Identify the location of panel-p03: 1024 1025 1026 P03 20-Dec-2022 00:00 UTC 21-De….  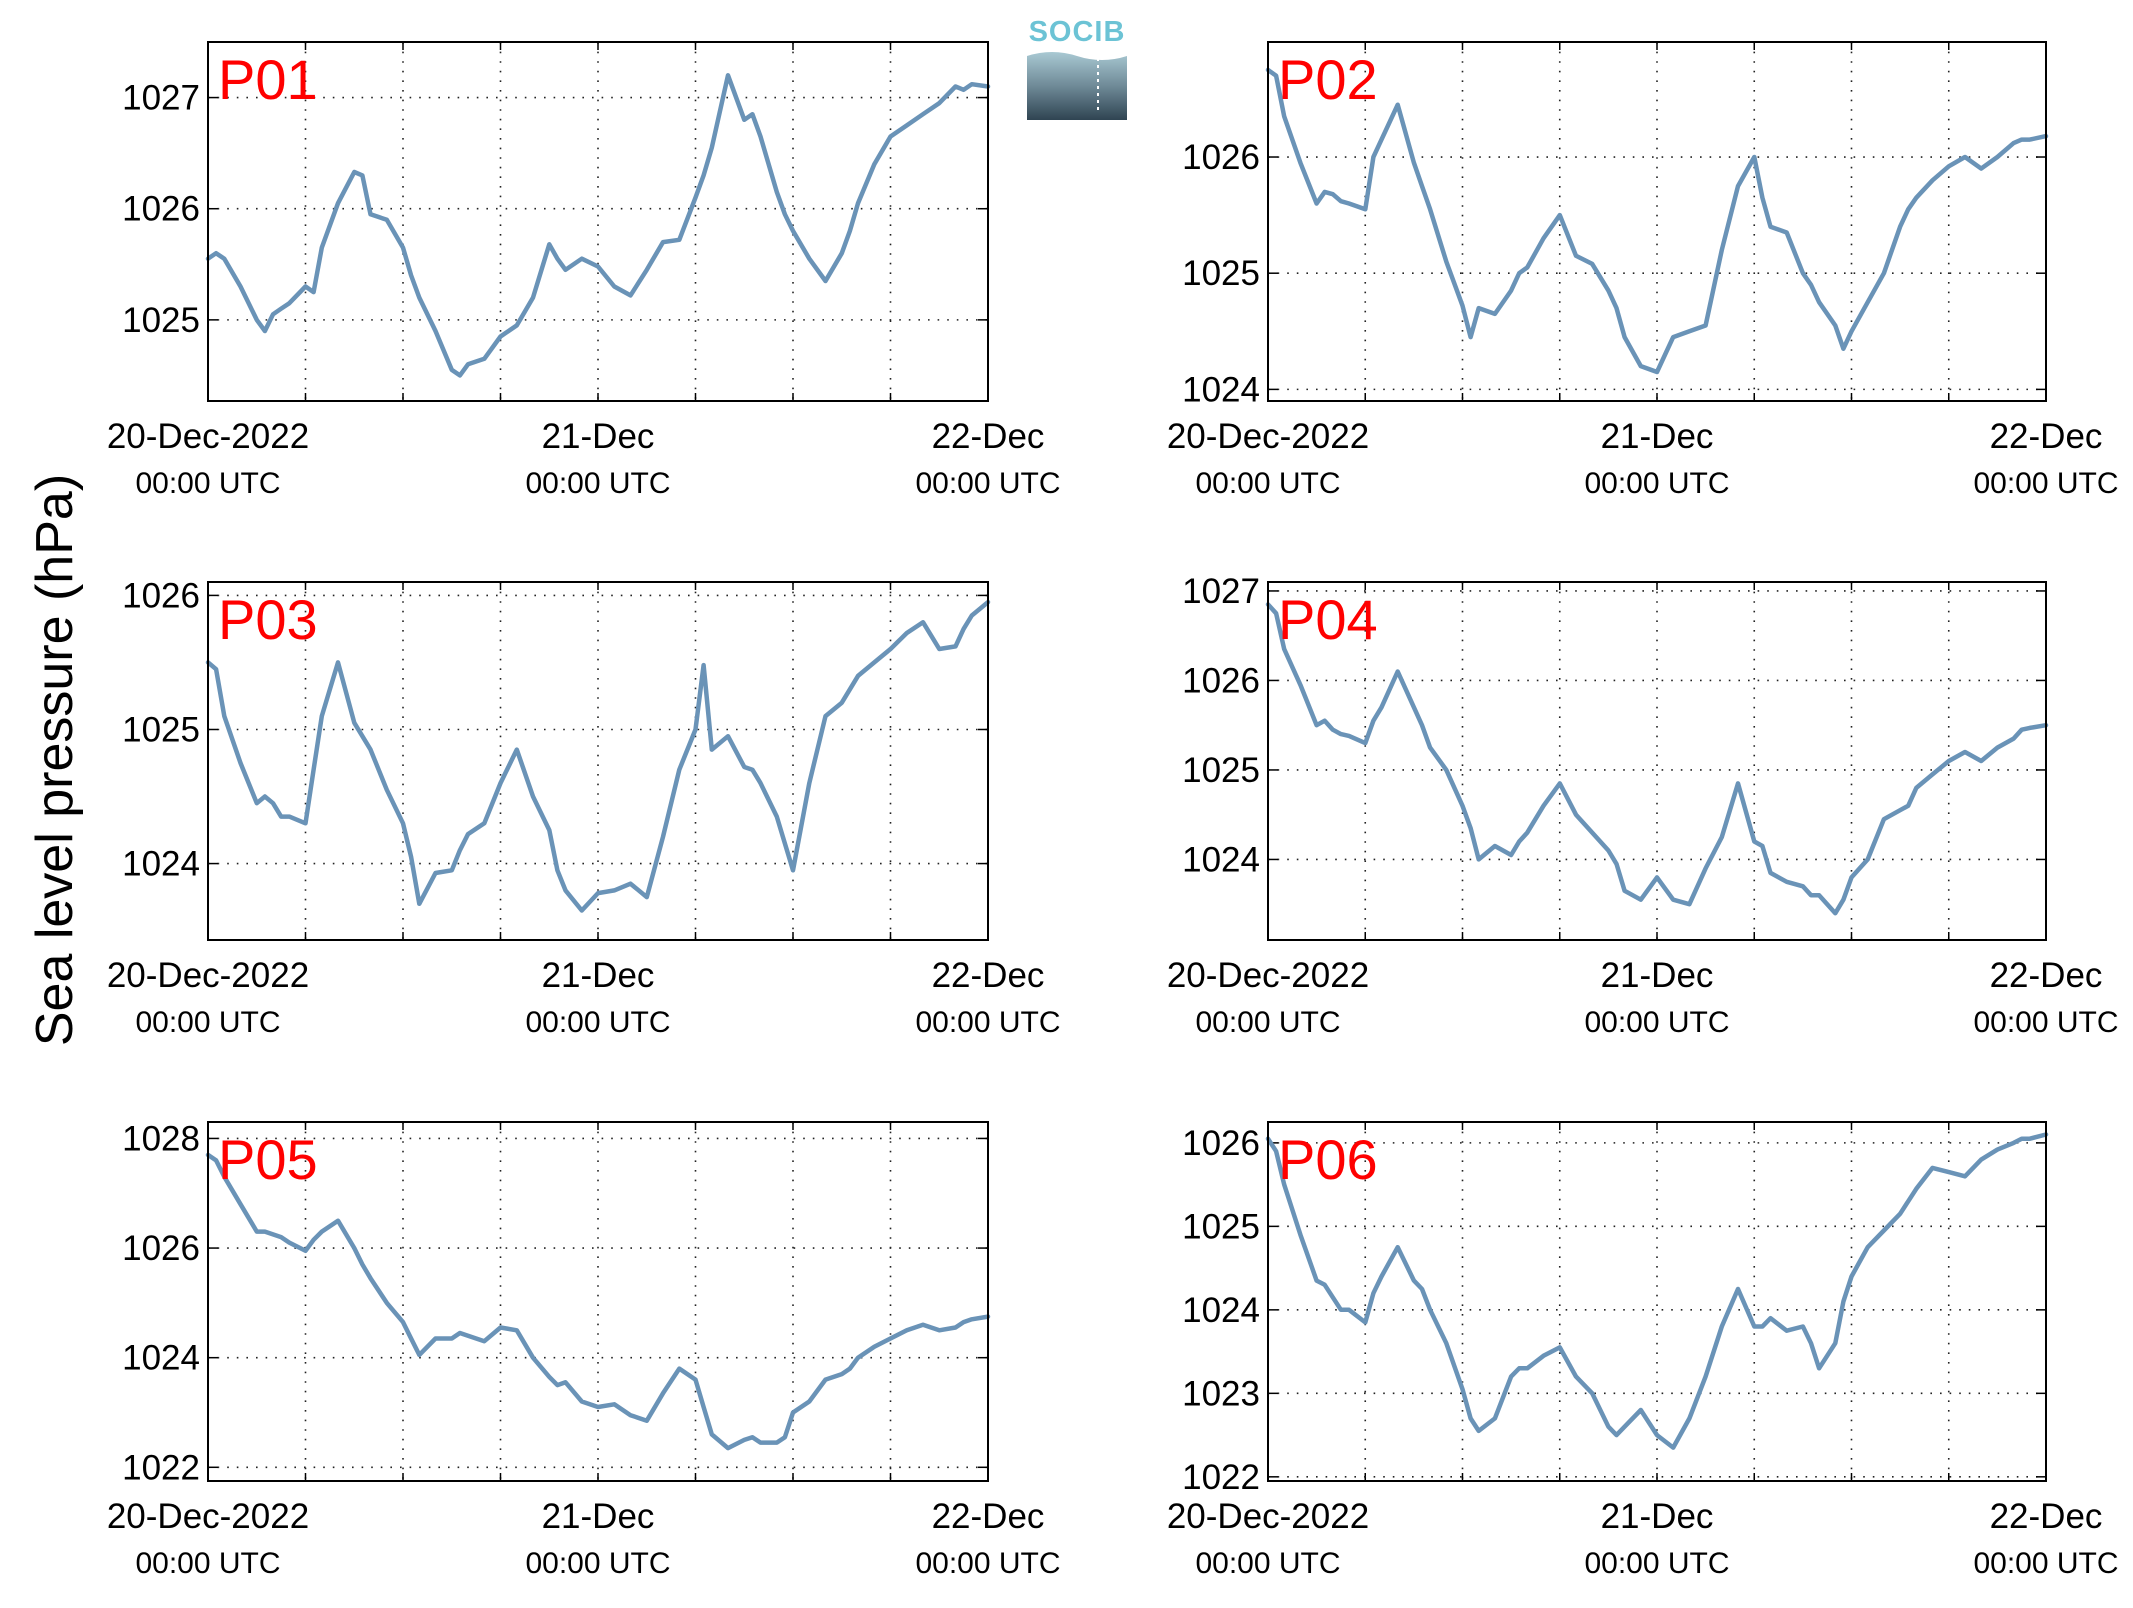
(584, 807).